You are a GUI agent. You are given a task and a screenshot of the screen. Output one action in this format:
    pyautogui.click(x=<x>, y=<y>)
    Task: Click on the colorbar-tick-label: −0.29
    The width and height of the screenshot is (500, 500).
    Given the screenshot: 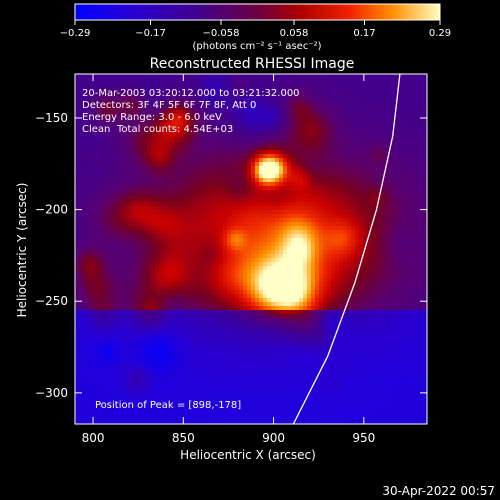 What is the action you would take?
    pyautogui.click(x=75, y=33)
    